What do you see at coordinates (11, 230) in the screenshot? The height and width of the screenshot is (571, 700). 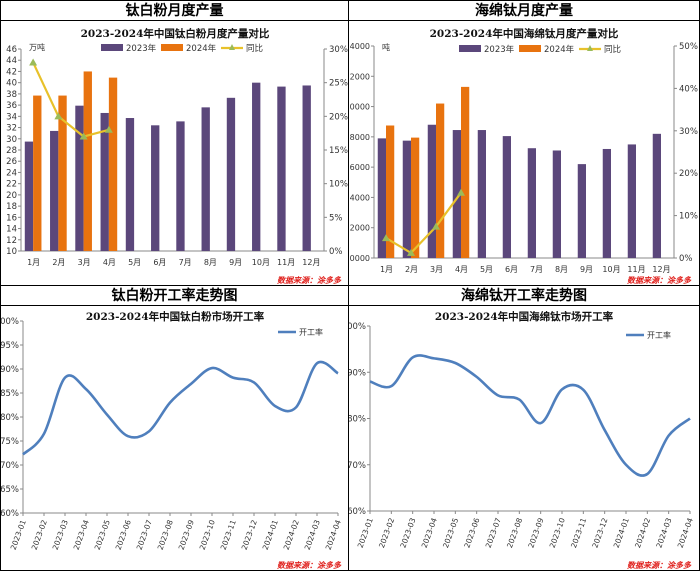 I see `y-tick-label: 14` at bounding box center [11, 230].